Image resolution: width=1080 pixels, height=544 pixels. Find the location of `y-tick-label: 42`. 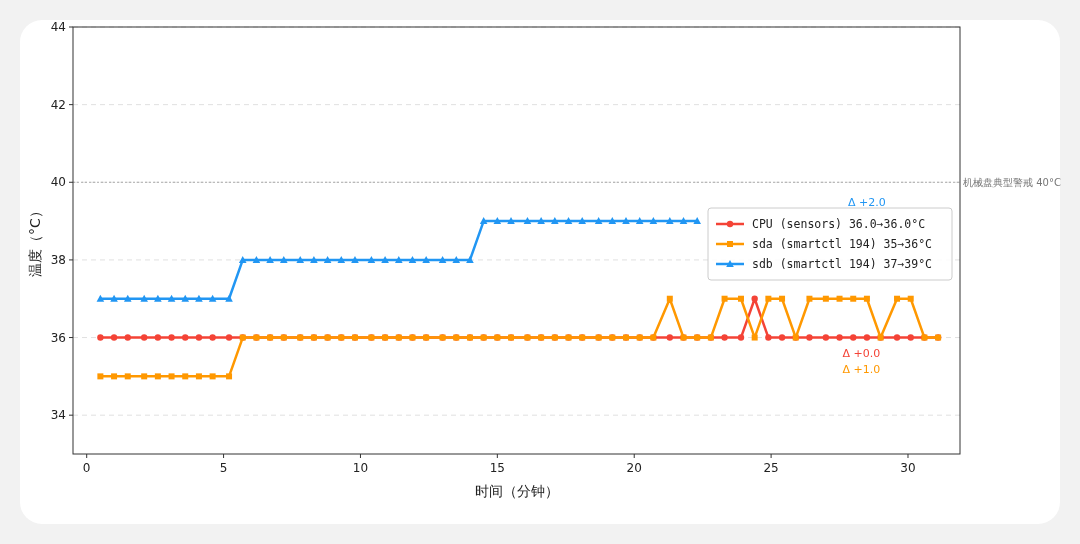

y-tick-label: 42 is located at coordinates (58, 104).